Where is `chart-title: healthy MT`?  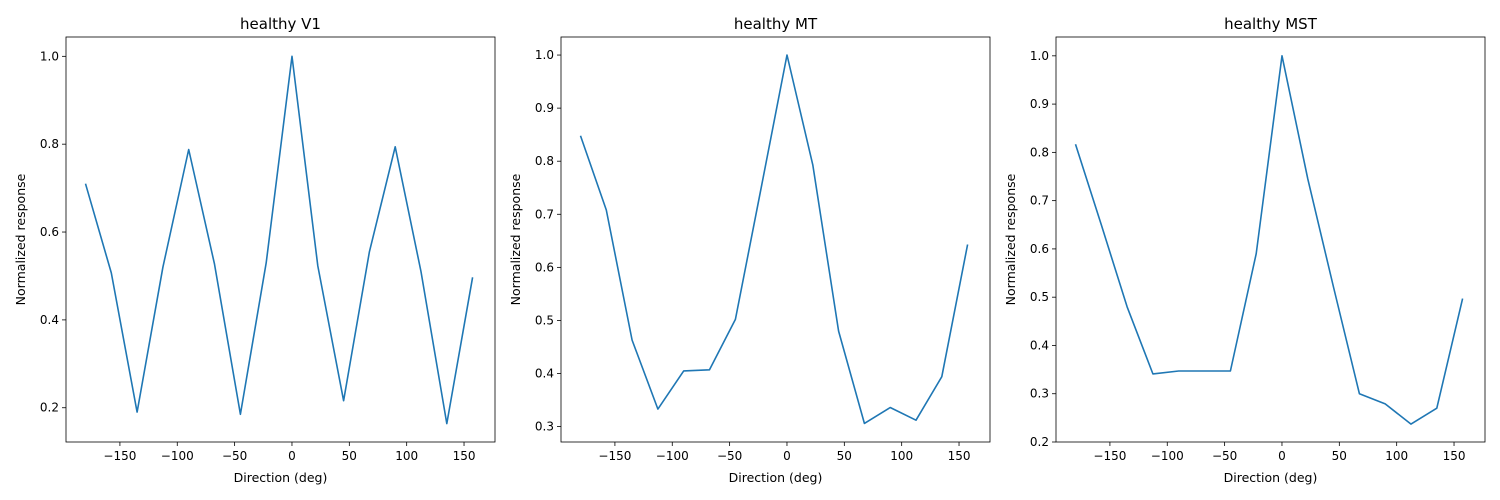
chart-title: healthy MT is located at coordinates (776, 24).